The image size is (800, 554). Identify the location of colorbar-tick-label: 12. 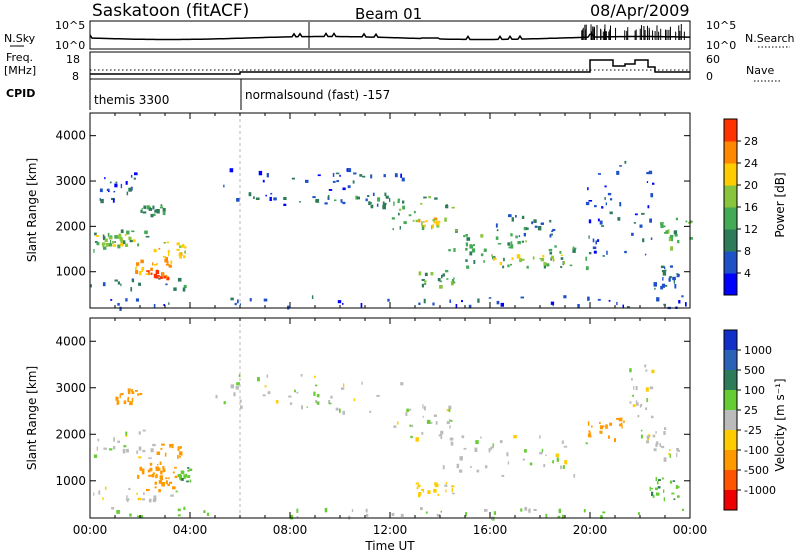
(751, 229).